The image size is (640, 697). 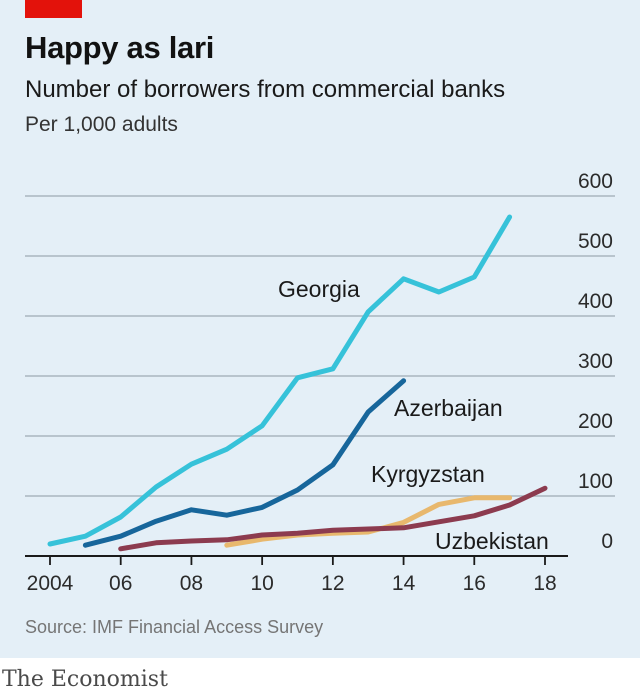 What do you see at coordinates (368, 521) in the screenshot?
I see `series-line-kyrgyzstan` at bounding box center [368, 521].